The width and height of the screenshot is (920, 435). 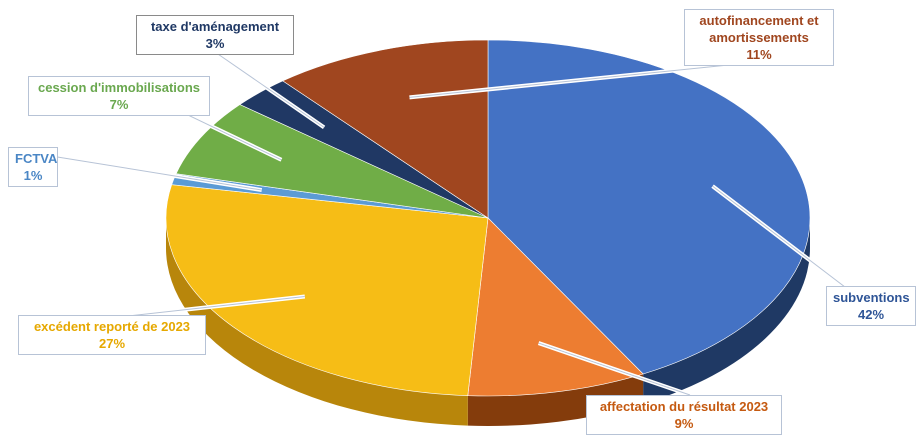 I want to click on slice-value: 7%, so click(x=119, y=104).